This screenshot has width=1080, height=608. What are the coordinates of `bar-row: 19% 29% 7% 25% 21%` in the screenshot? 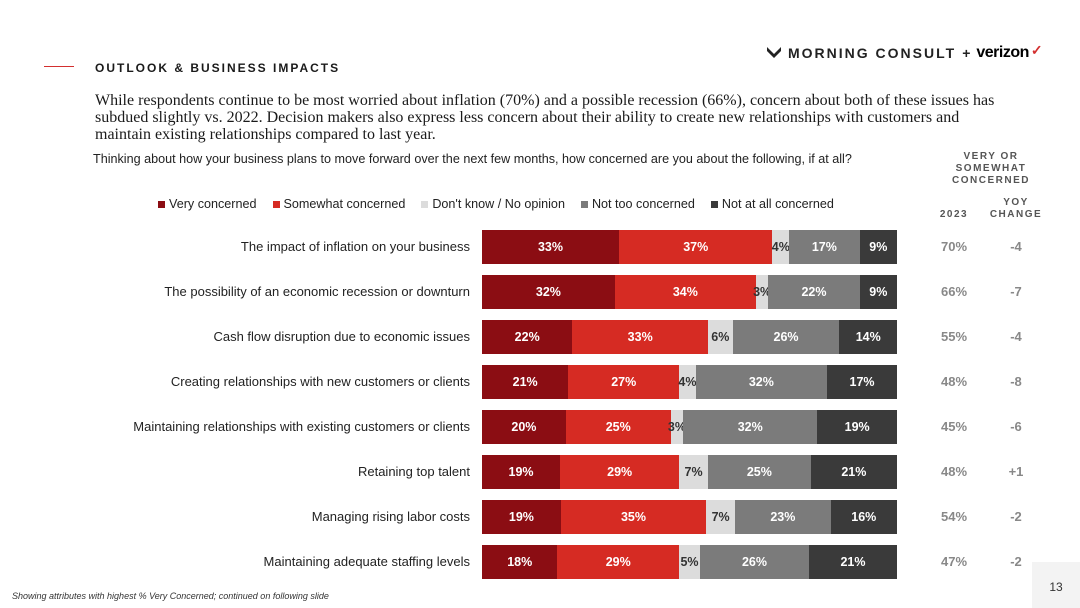 It's located at (689, 472).